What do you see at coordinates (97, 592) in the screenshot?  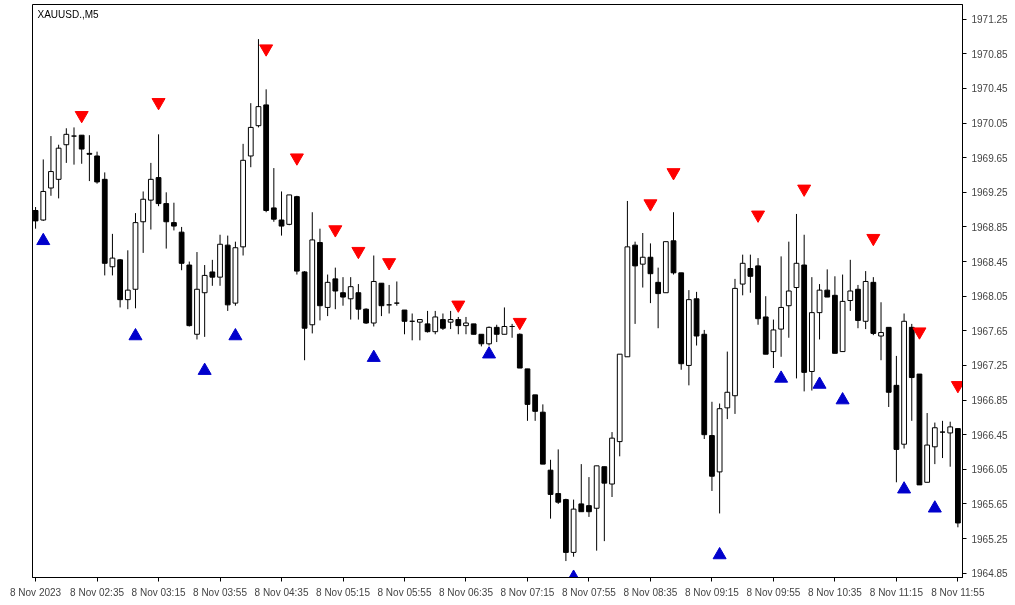 I see `x-tick-label: 8 Nov 02:35` at bounding box center [97, 592].